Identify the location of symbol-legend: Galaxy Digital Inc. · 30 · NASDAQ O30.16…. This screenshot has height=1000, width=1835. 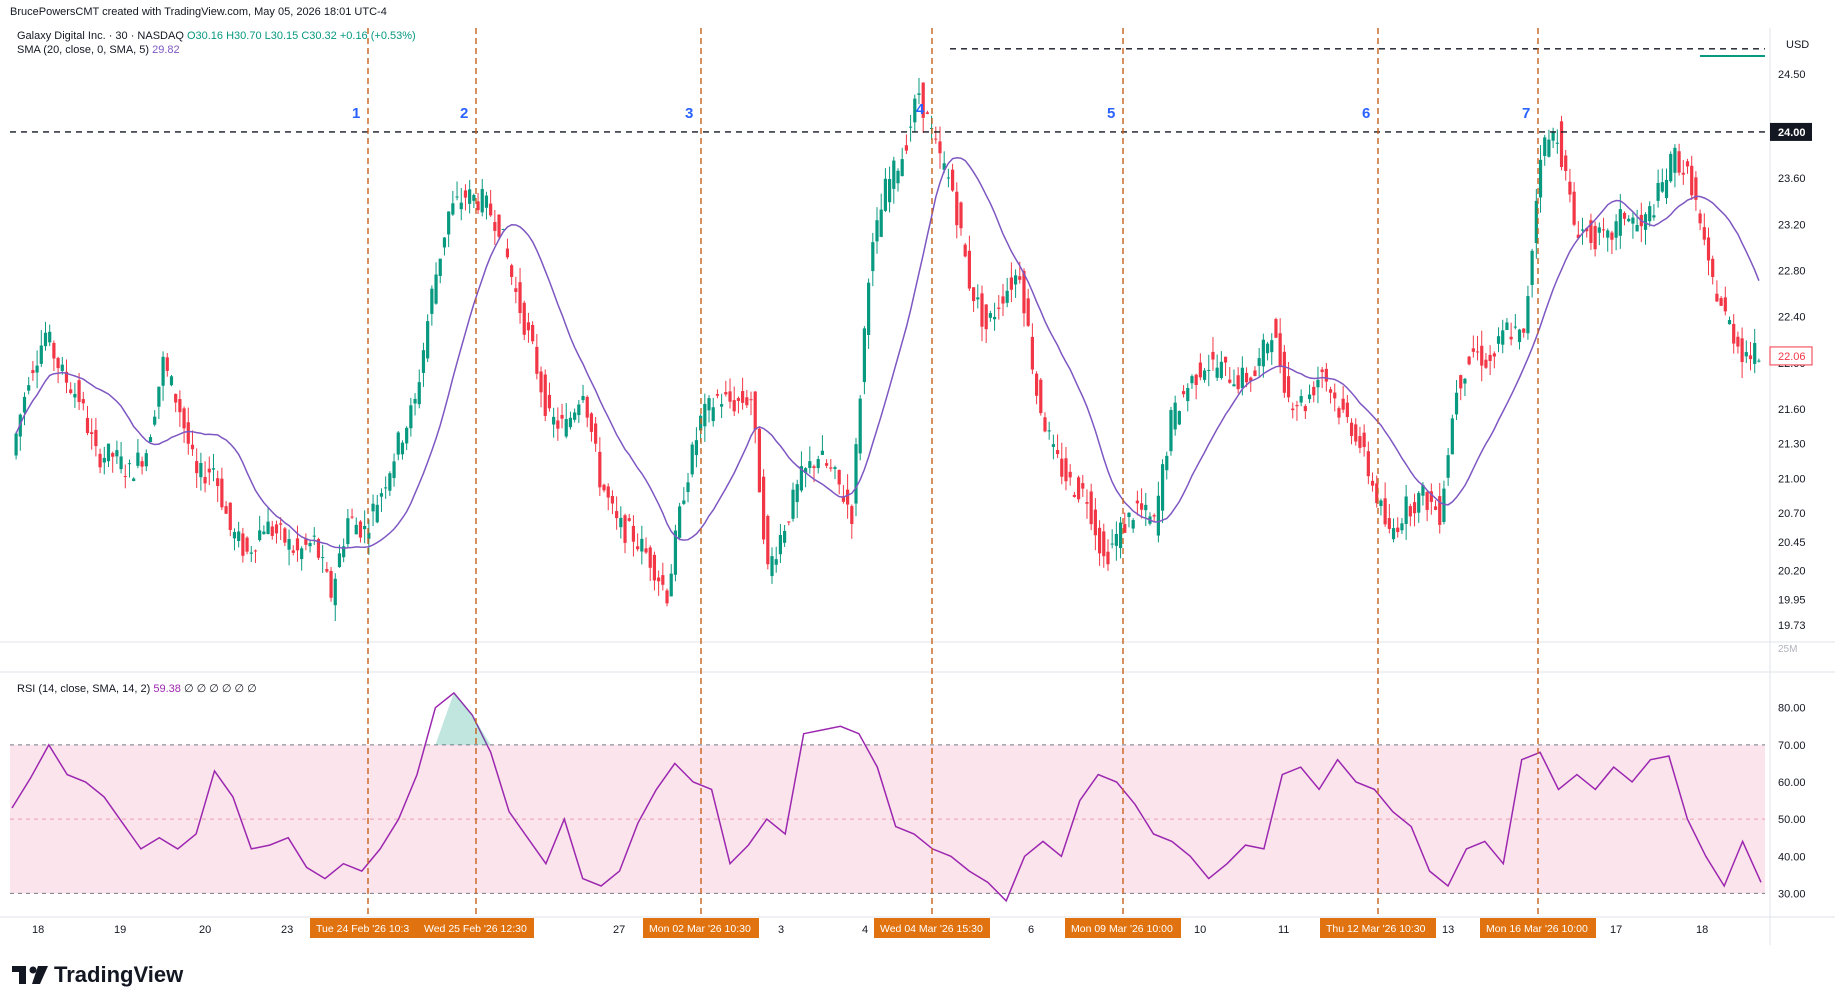
(216, 36).